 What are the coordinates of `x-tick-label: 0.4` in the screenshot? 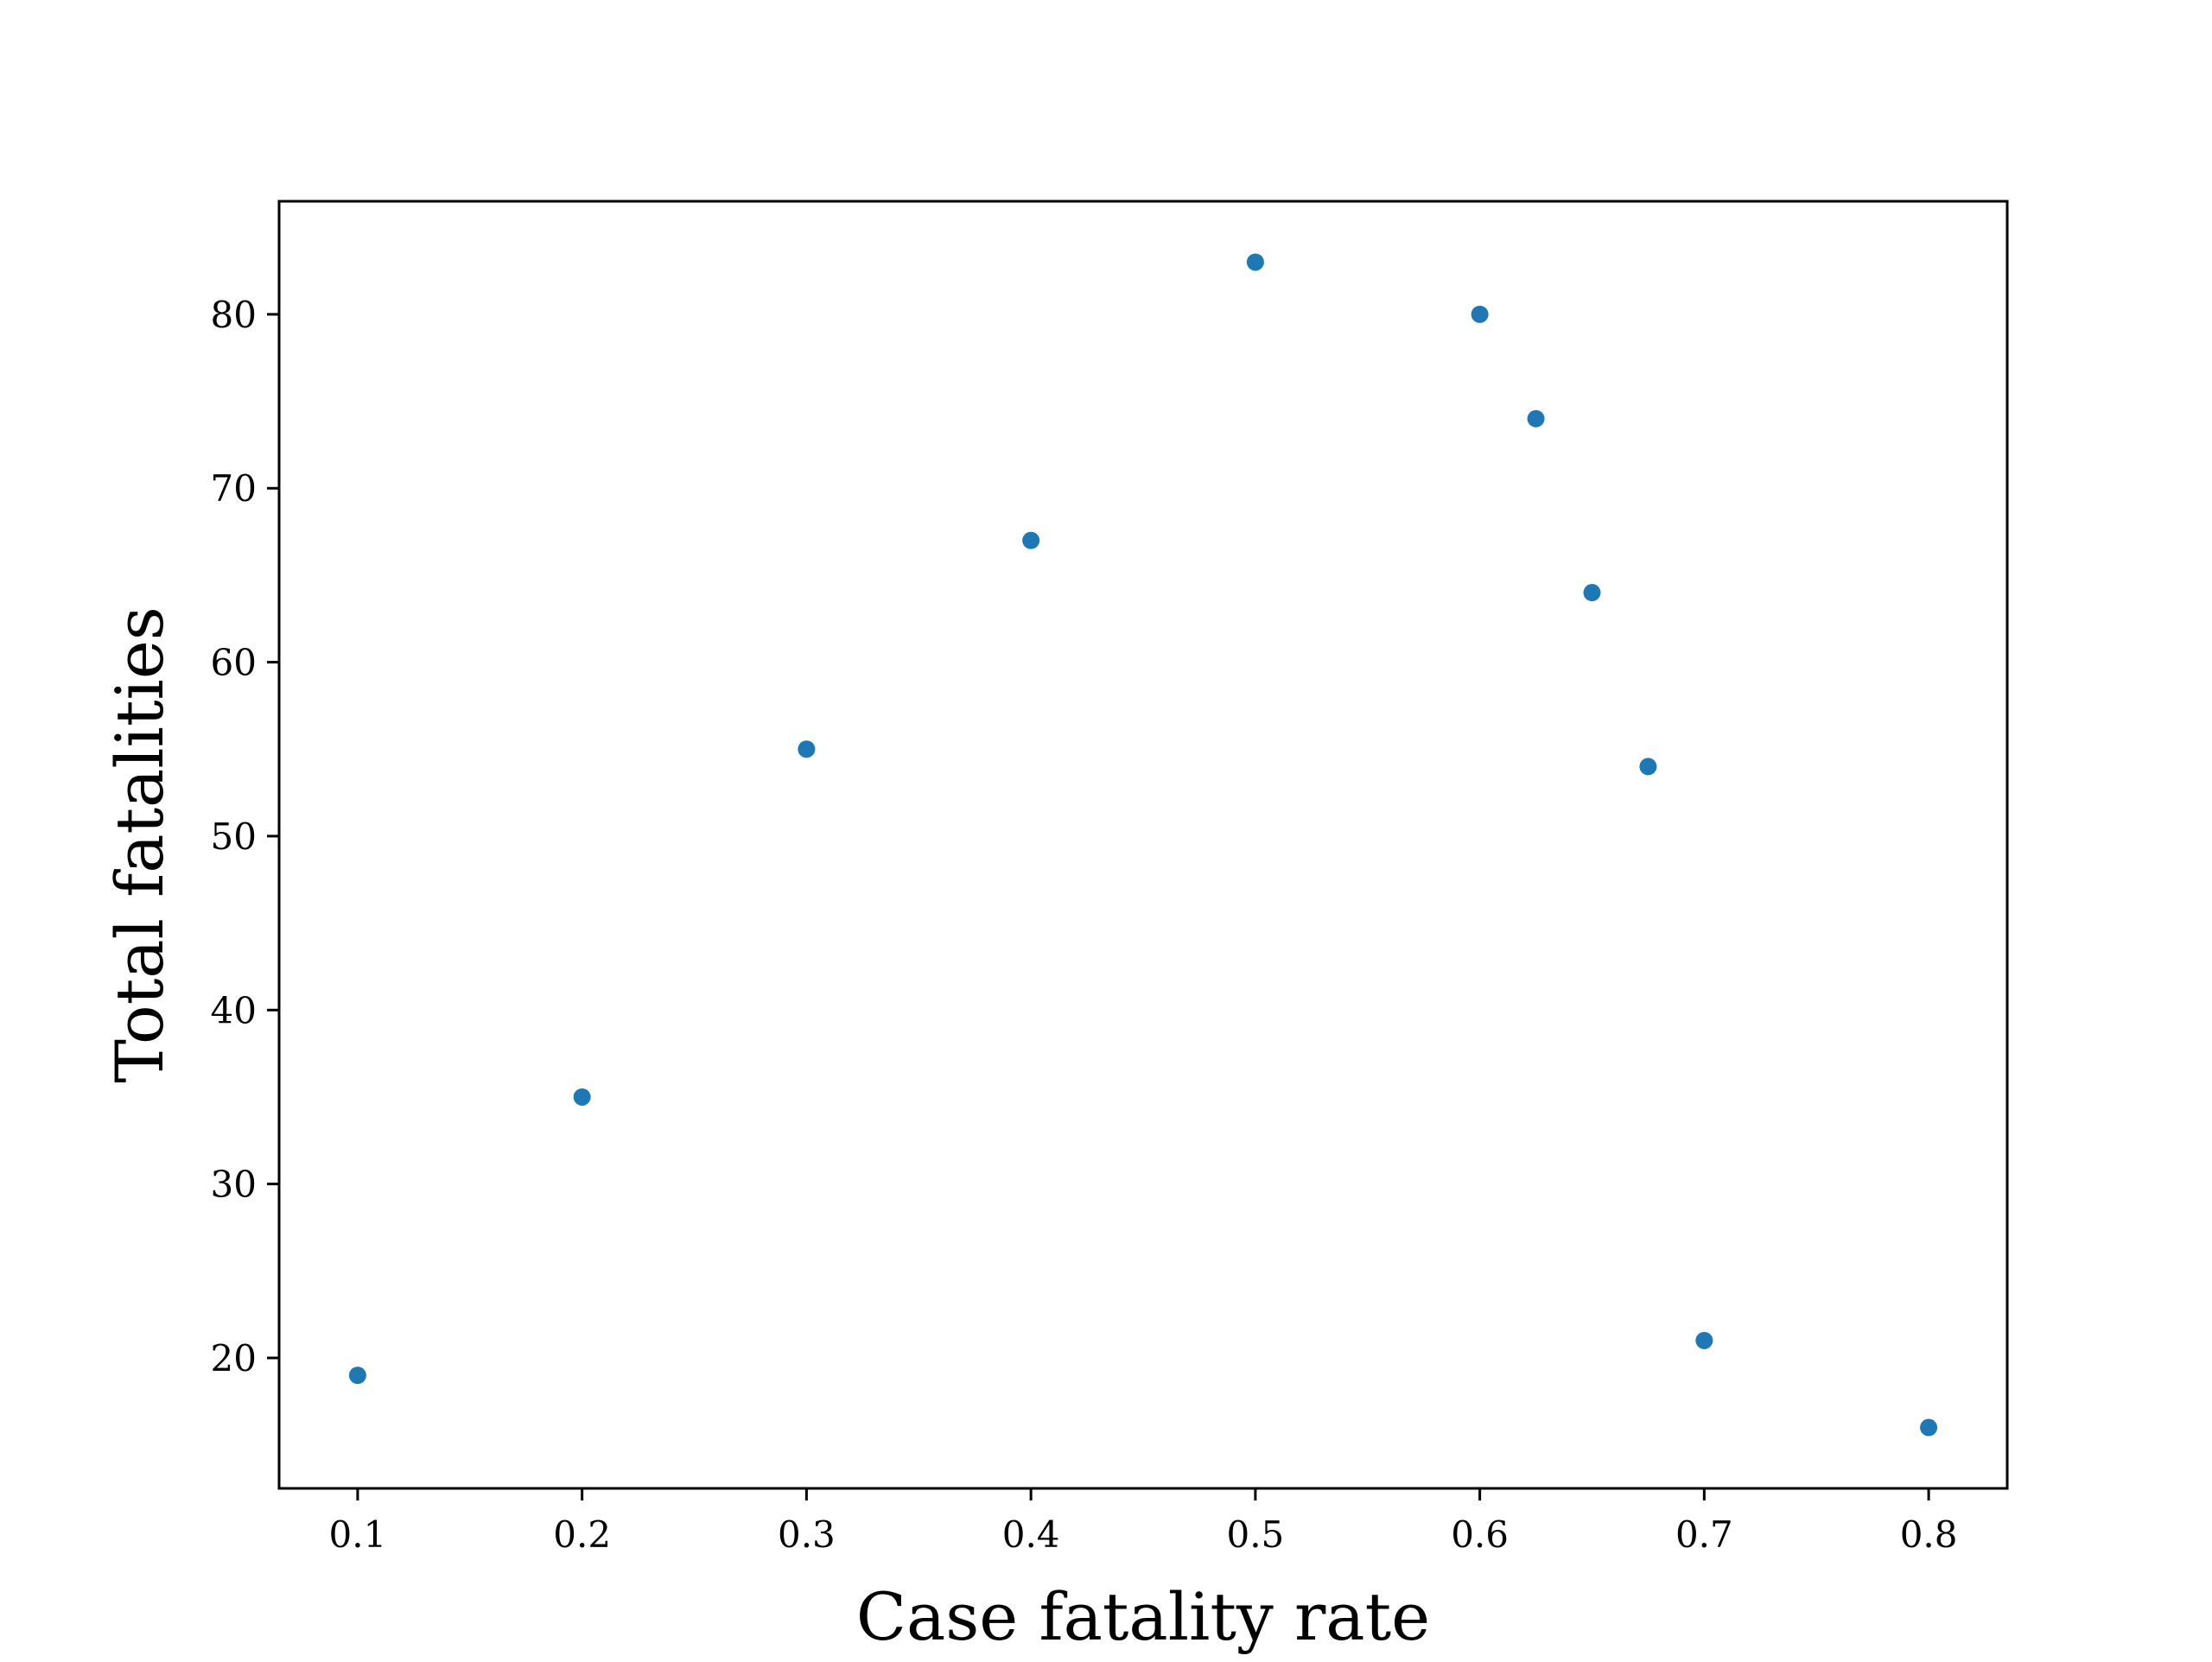 It's located at (1031, 1534).